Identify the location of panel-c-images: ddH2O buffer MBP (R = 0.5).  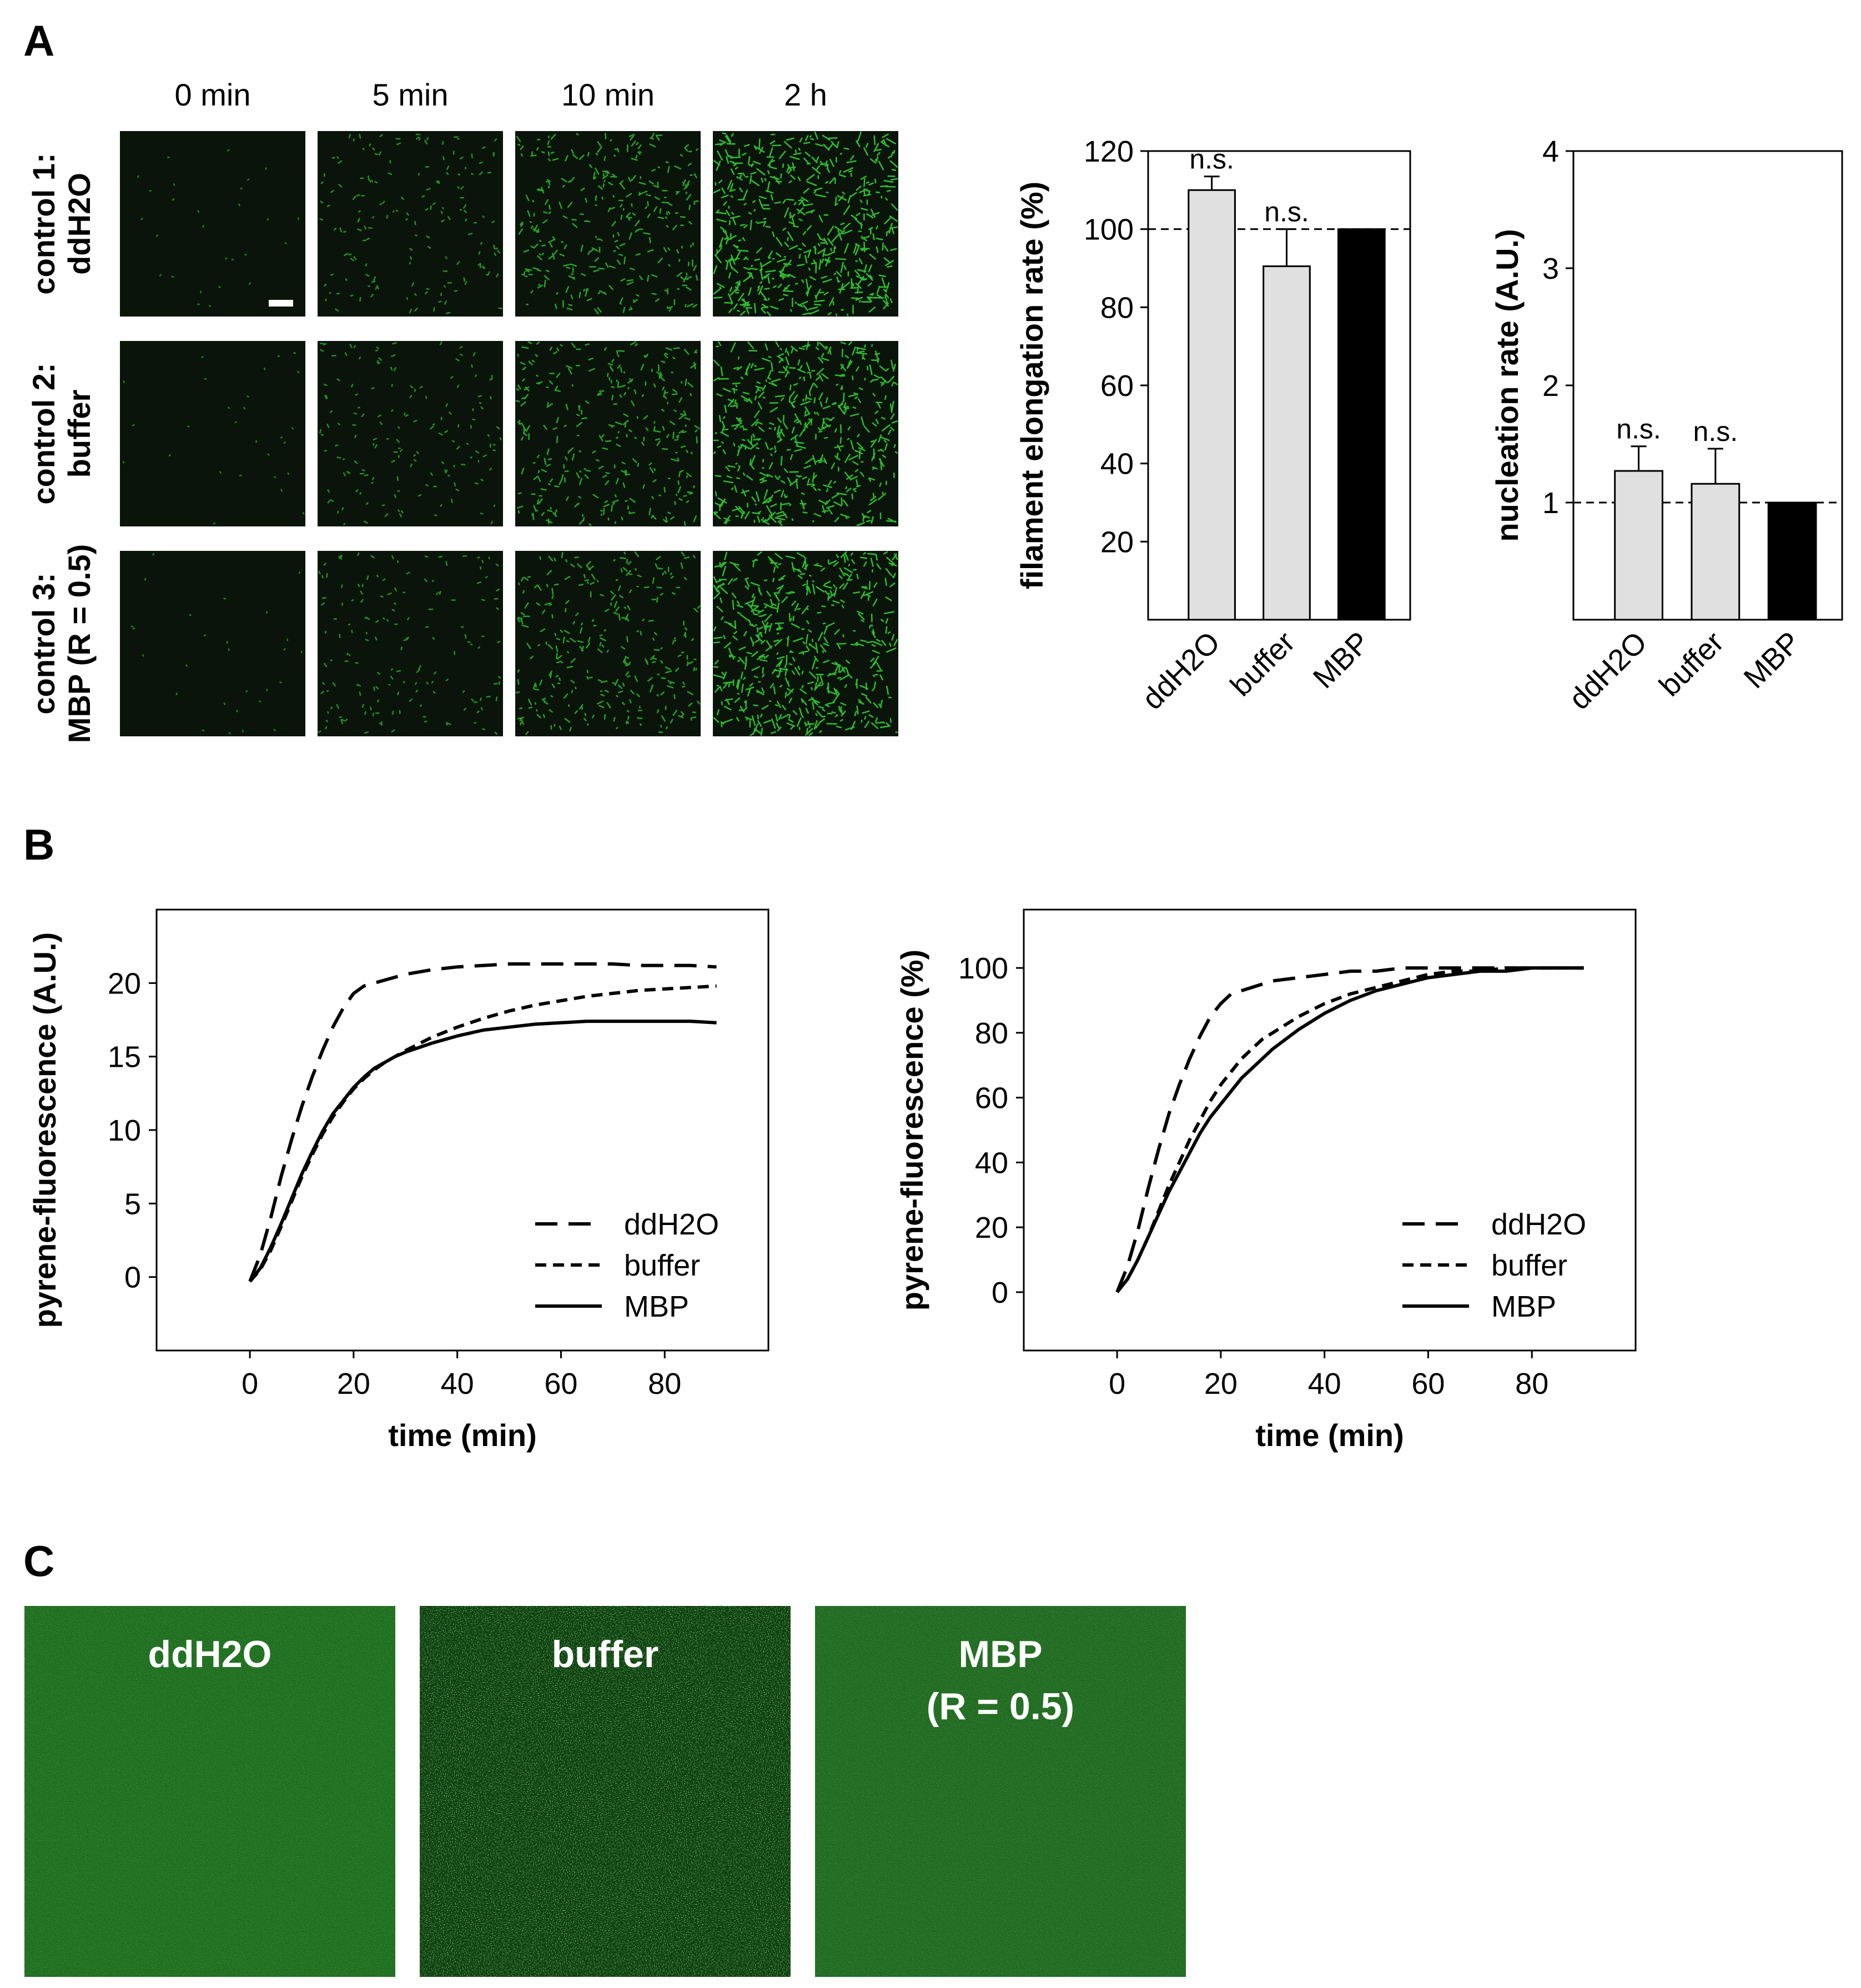
(605, 1791).